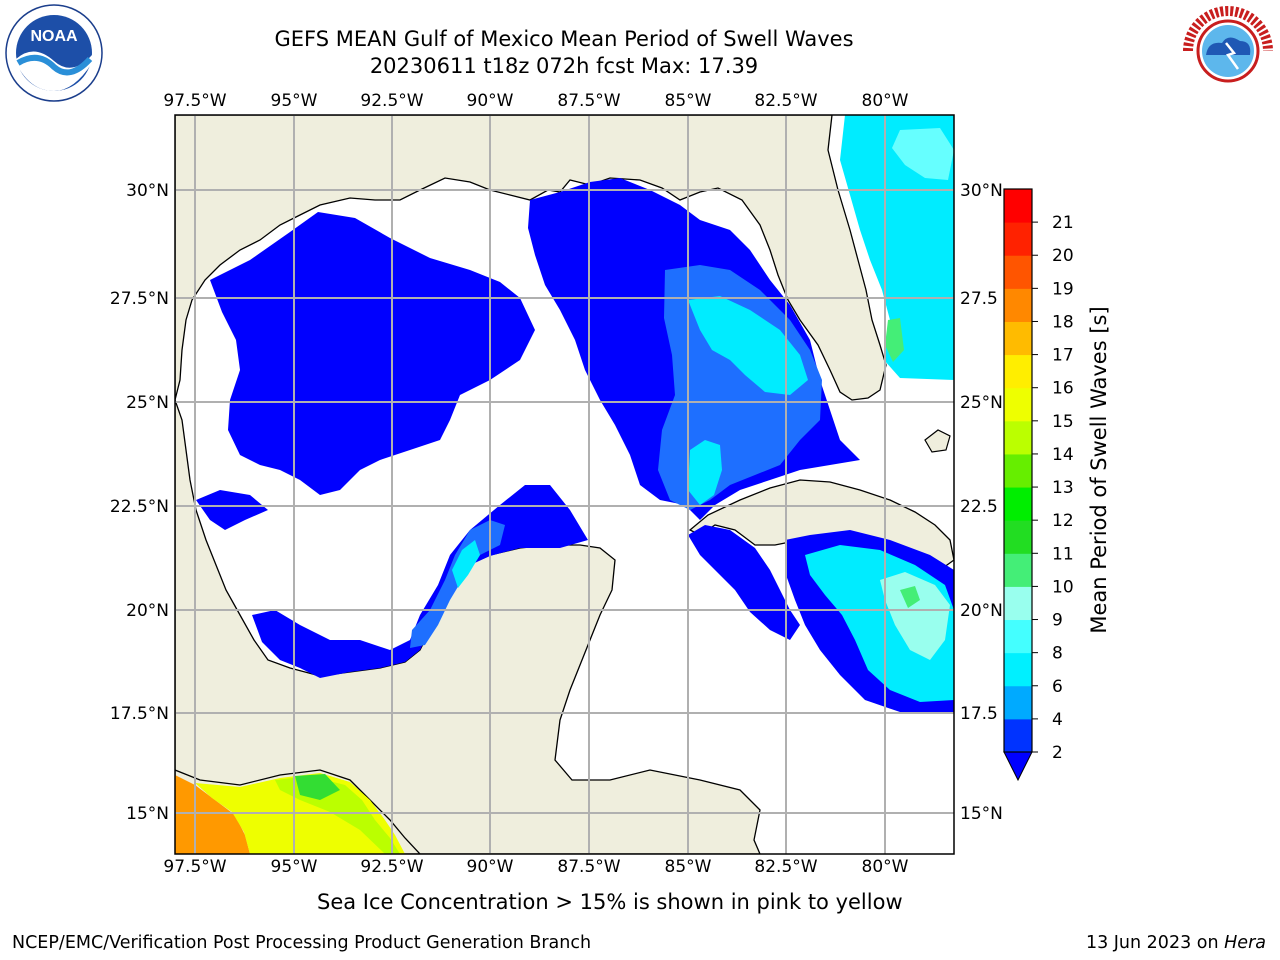  Describe the element at coordinates (979, 714) in the screenshot. I see `lat-tick-right: 17.5` at that location.